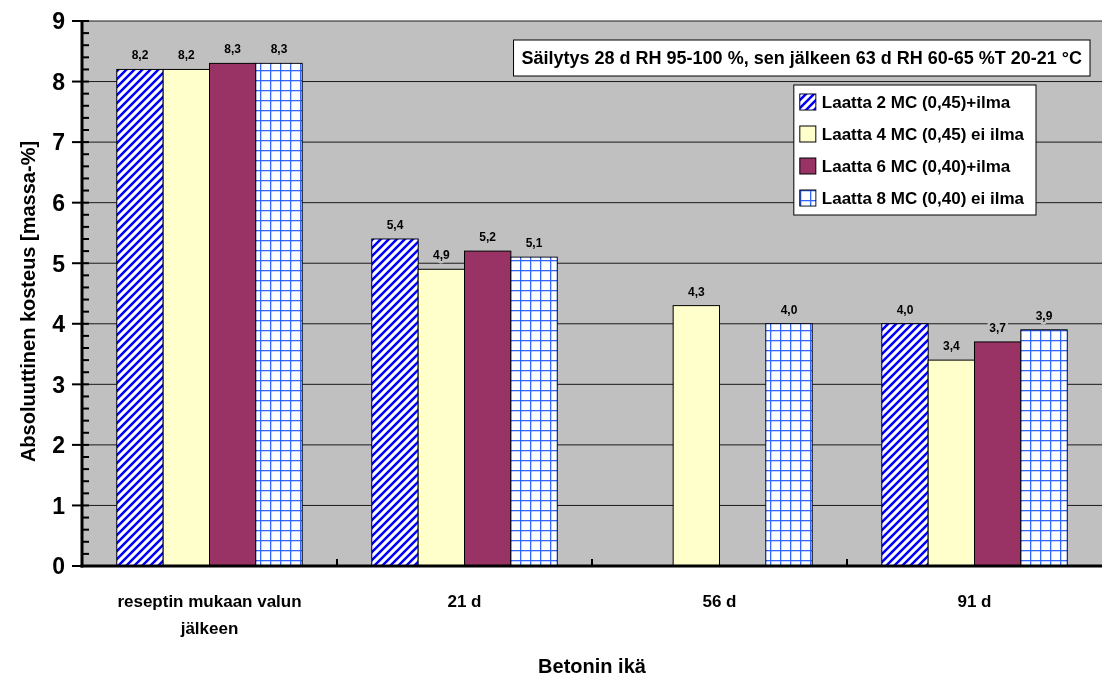 This screenshot has width=1105, height=679. I want to click on data-label: 5,2, so click(488, 237).